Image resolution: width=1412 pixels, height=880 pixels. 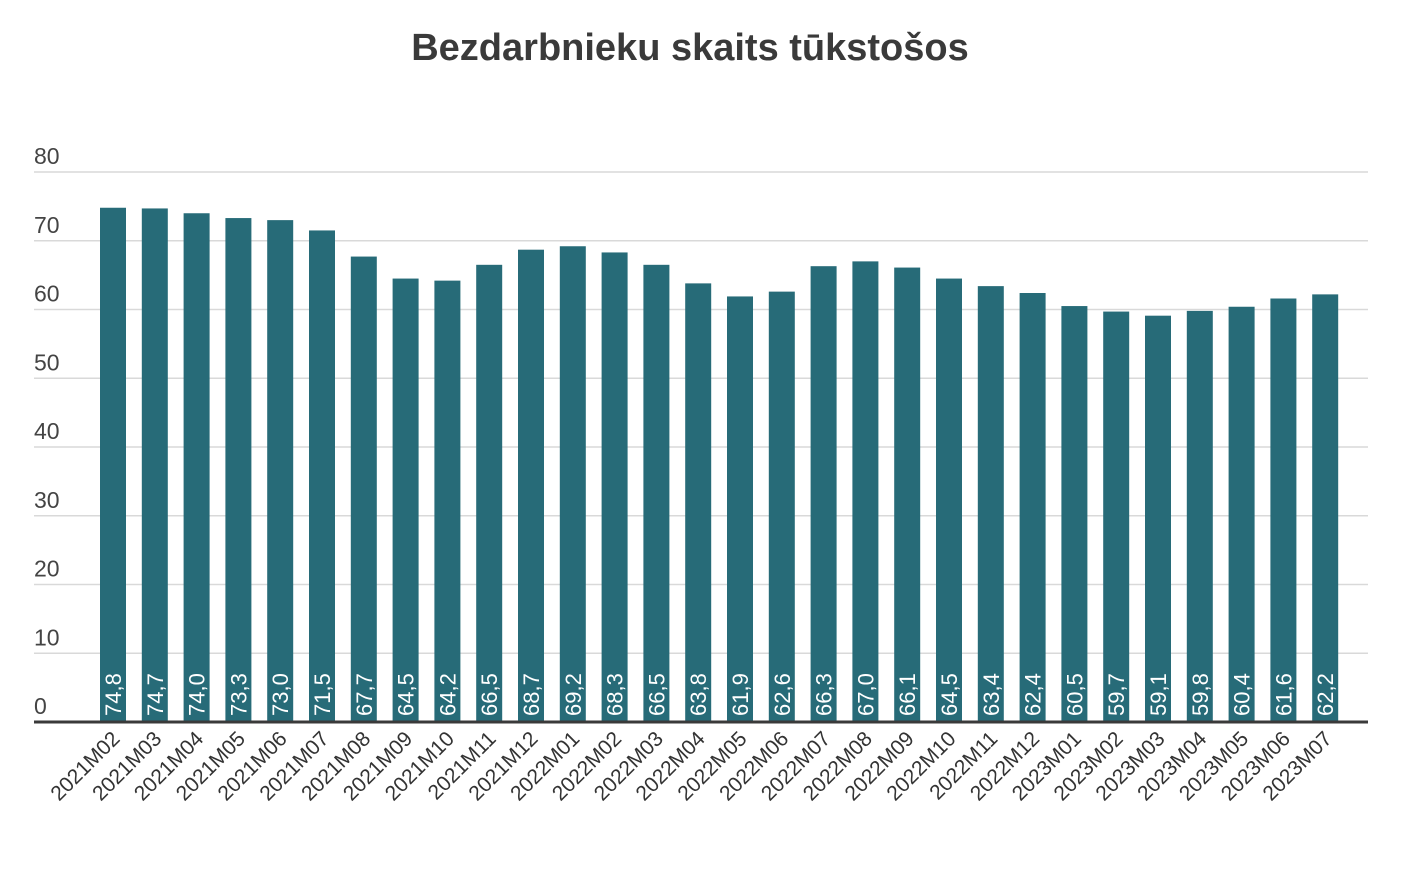 I want to click on data-label: 69,2, so click(x=573, y=694).